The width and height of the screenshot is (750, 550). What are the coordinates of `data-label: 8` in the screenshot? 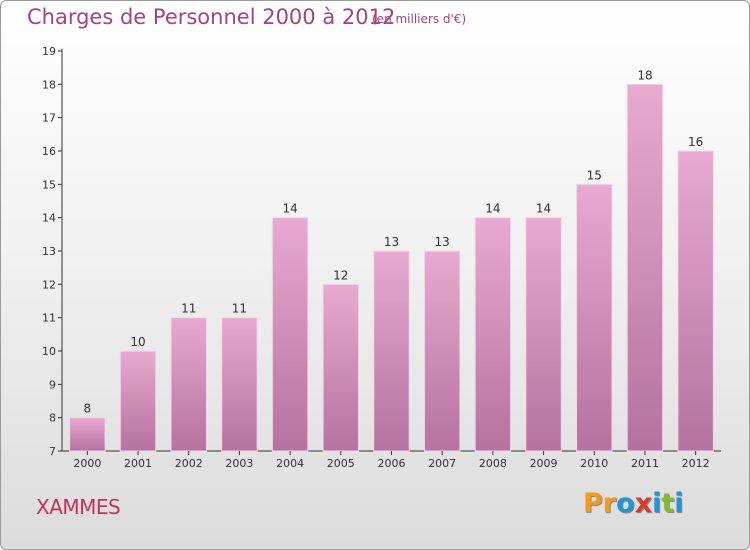 It's located at (88, 409).